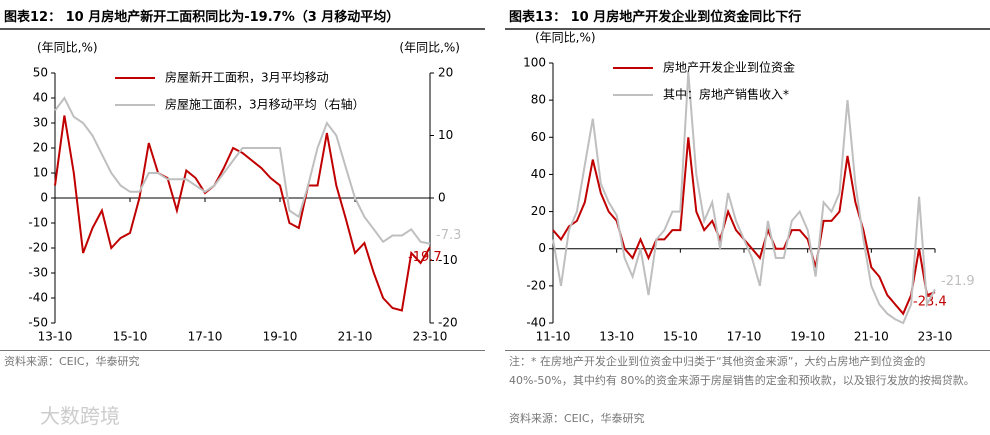  I want to click on y-tick-label: -50, so click(38, 323).